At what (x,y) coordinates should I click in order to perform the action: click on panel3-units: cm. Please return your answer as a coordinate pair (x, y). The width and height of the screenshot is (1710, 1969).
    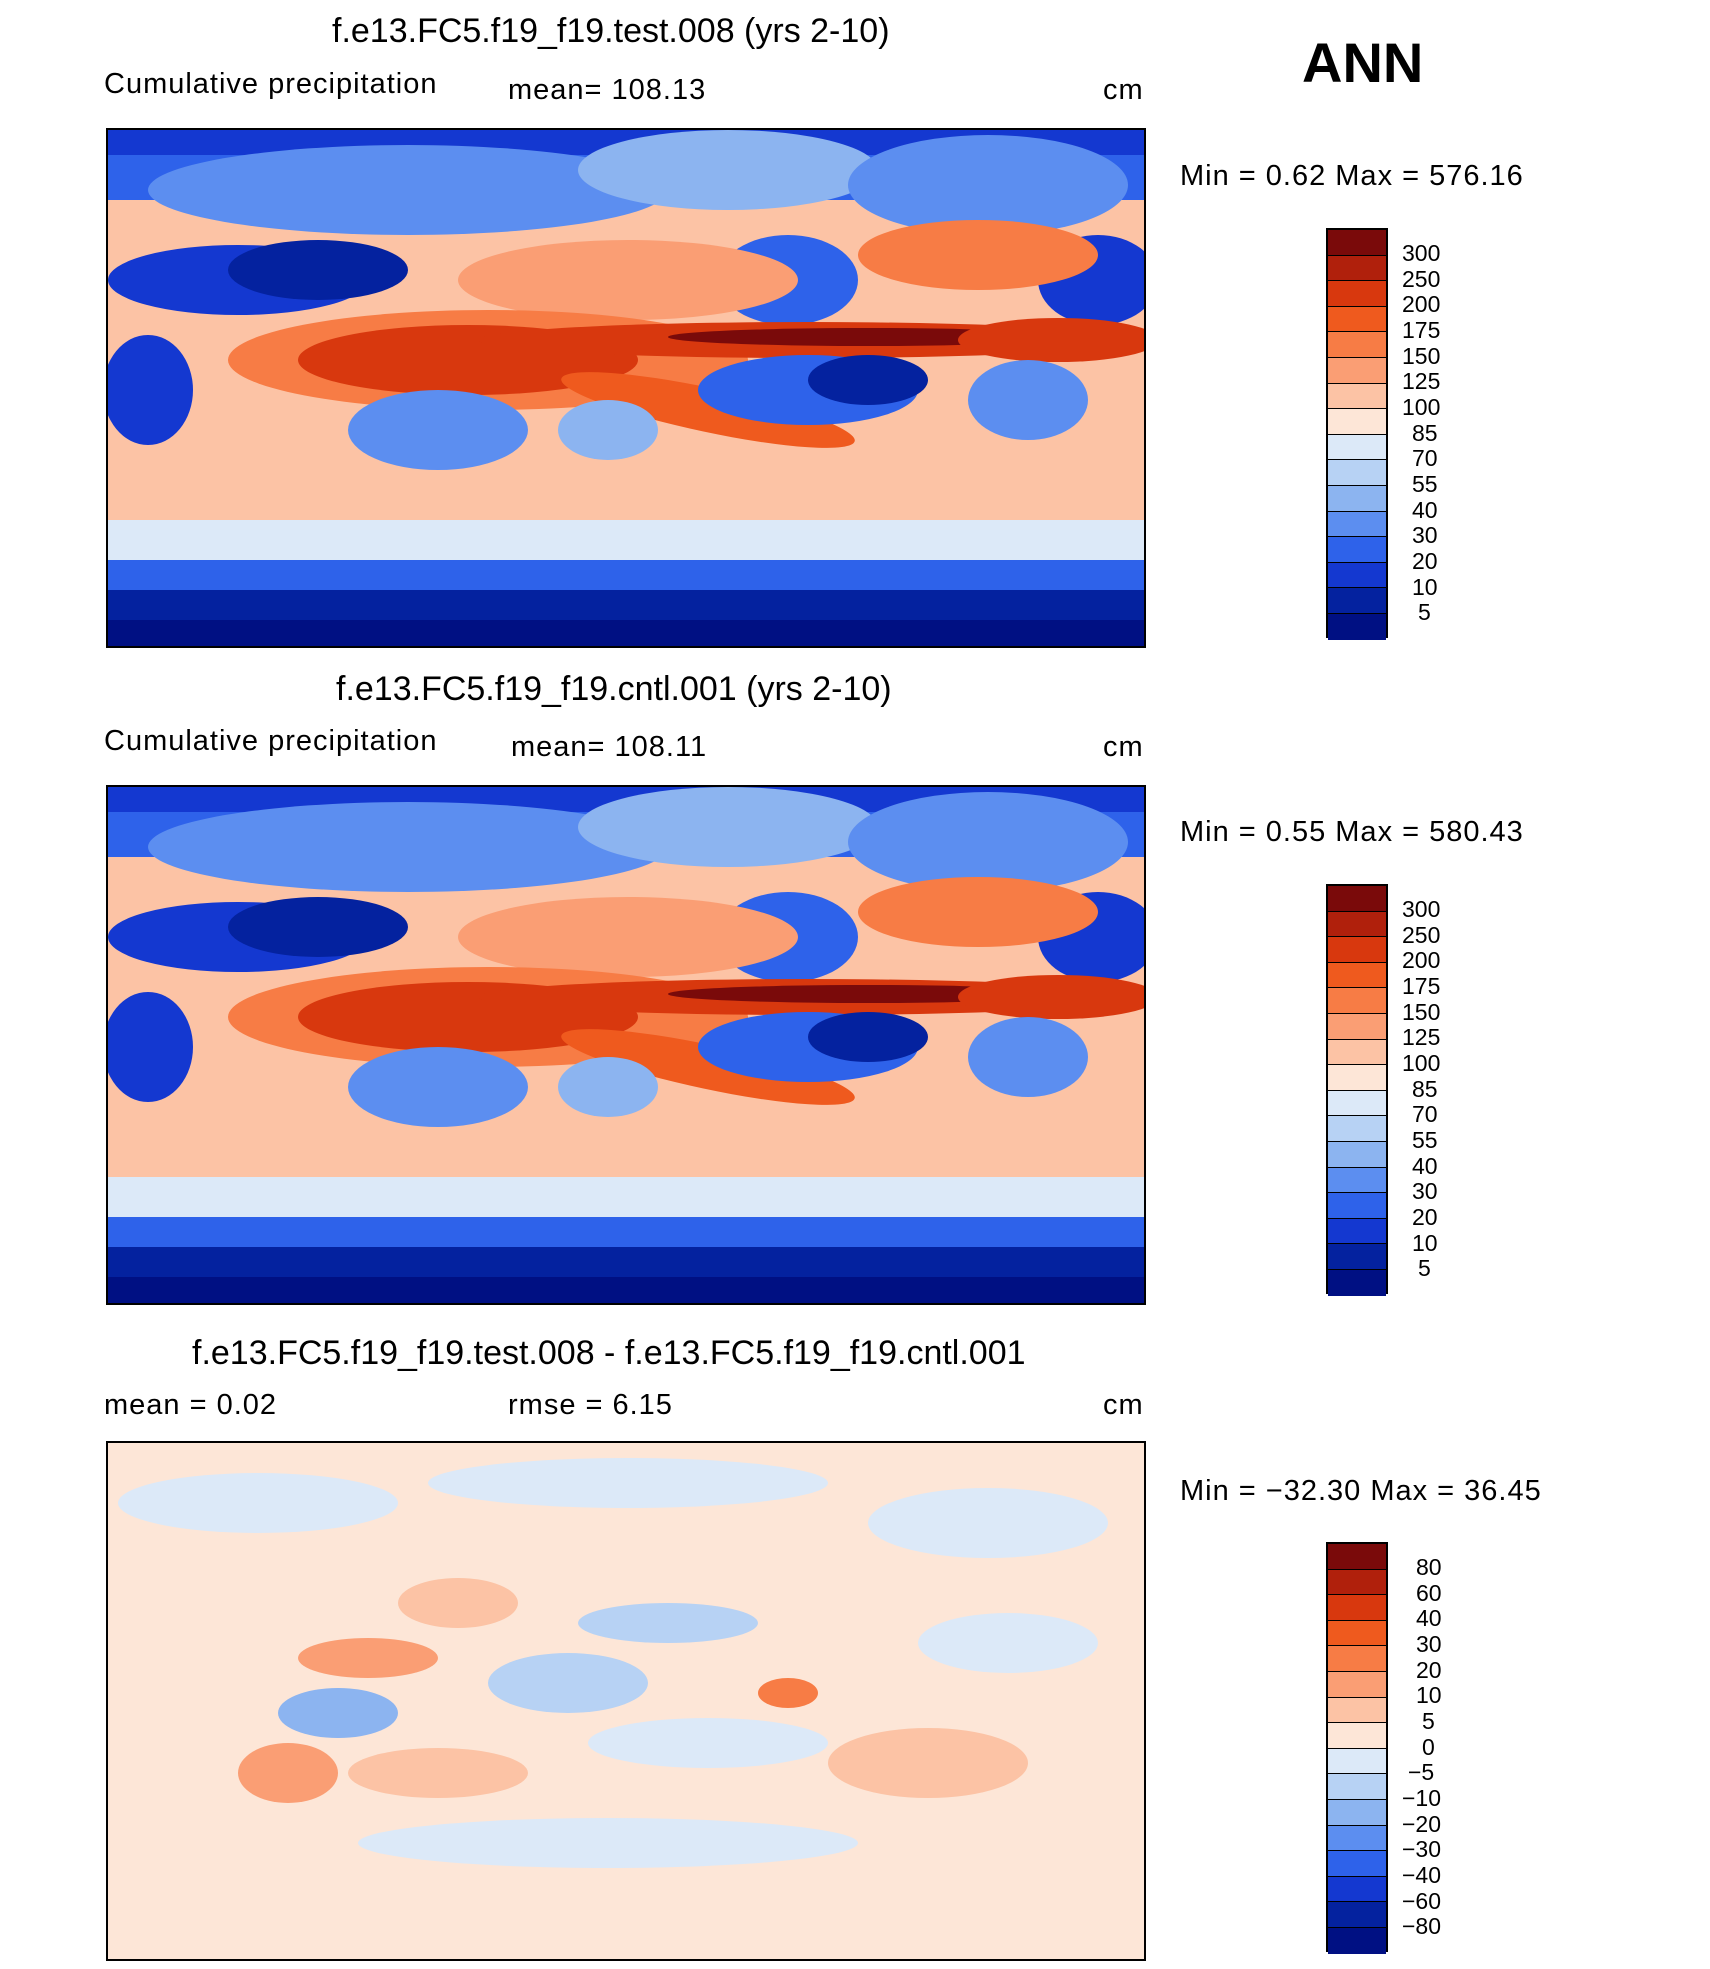
    Looking at the image, I should click on (1123, 1405).